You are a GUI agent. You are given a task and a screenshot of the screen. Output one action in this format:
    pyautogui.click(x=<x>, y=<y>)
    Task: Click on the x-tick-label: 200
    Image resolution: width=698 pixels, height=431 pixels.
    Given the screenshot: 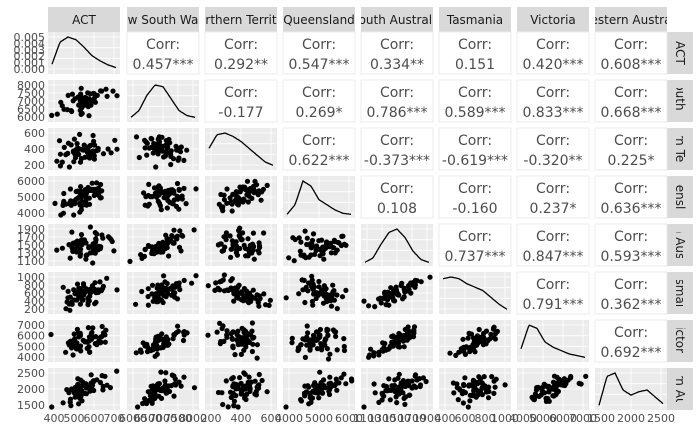 What is the action you would take?
    pyautogui.click(x=211, y=418)
    